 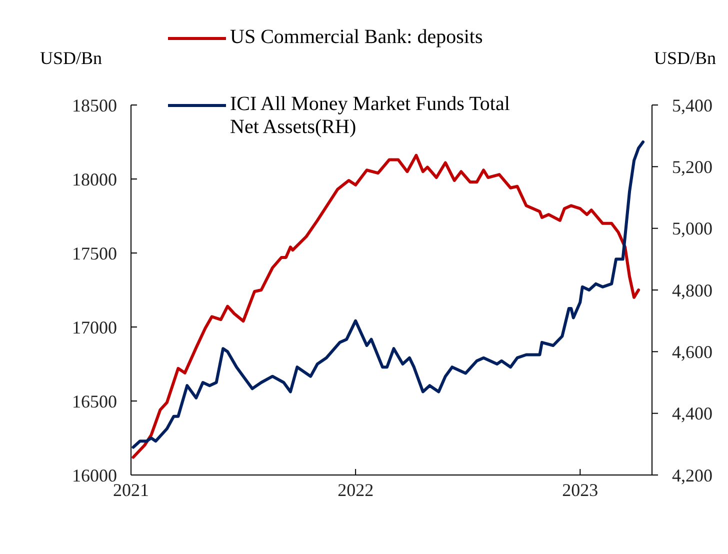 I want to click on legend-label: ICI All Money Market Funds Total Net Assets(RH), so click(x=370, y=116).